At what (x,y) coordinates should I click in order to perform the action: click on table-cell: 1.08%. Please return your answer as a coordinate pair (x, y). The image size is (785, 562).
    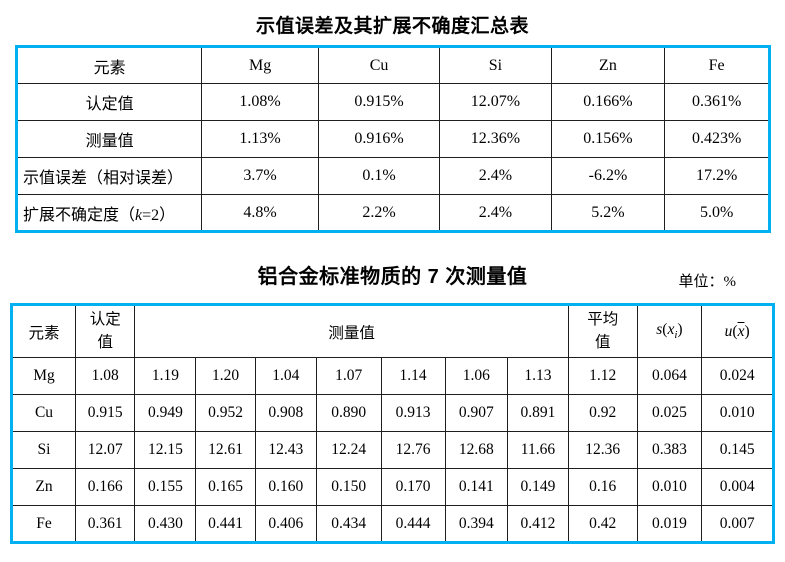
    Looking at the image, I should click on (260, 102).